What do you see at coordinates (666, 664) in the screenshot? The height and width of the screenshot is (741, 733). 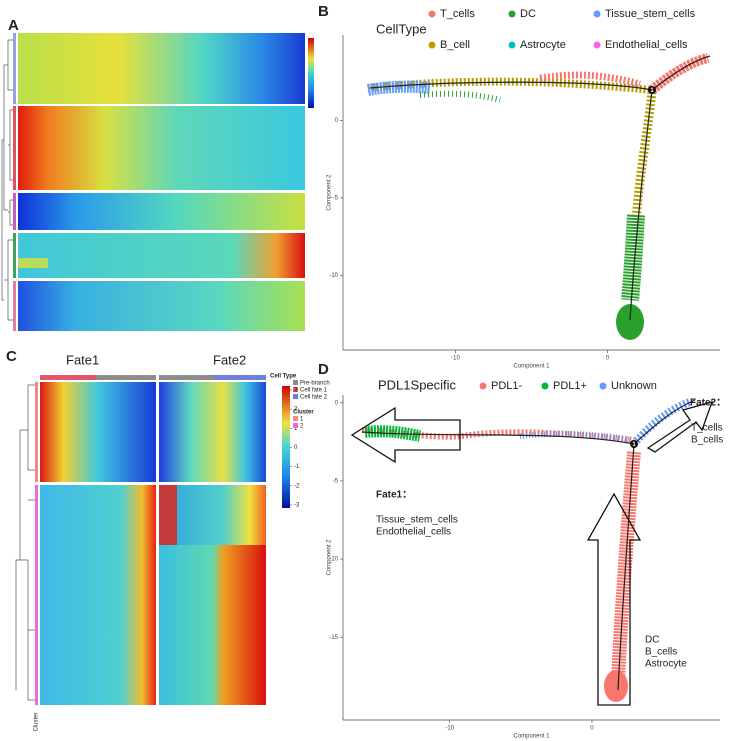 I see `root-cell: Astrocyte` at bounding box center [666, 664].